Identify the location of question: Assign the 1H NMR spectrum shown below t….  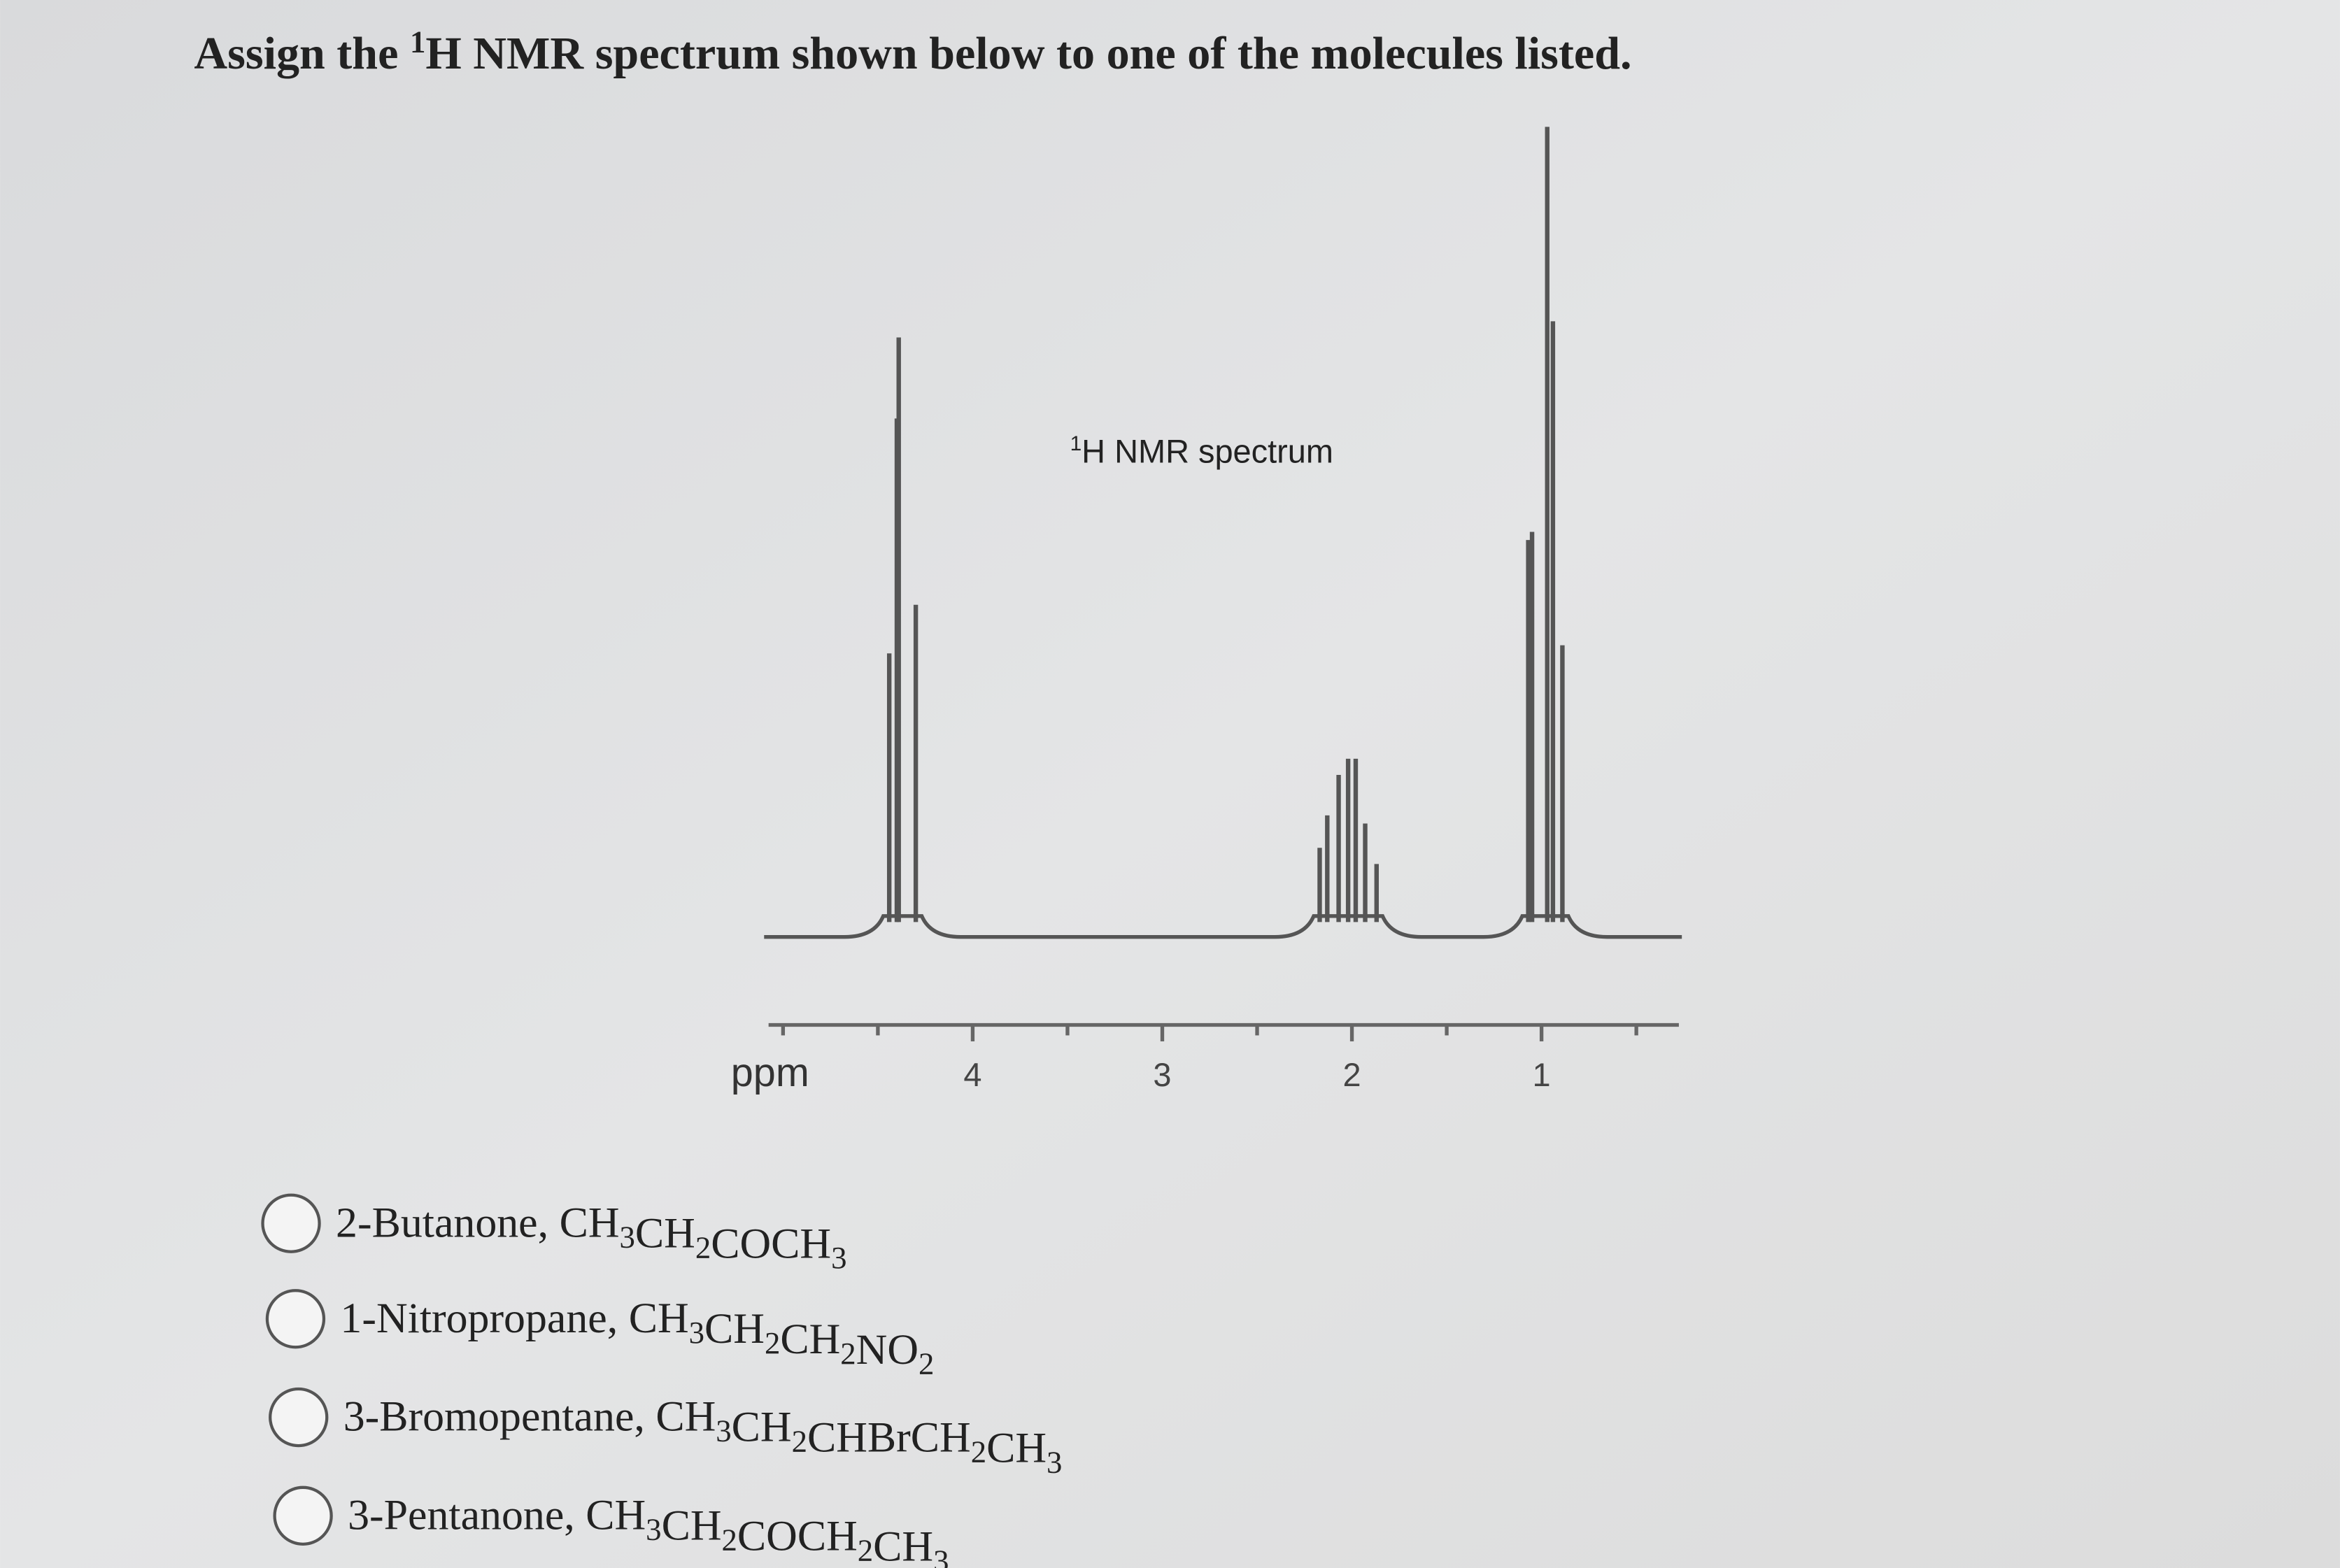
(912, 51).